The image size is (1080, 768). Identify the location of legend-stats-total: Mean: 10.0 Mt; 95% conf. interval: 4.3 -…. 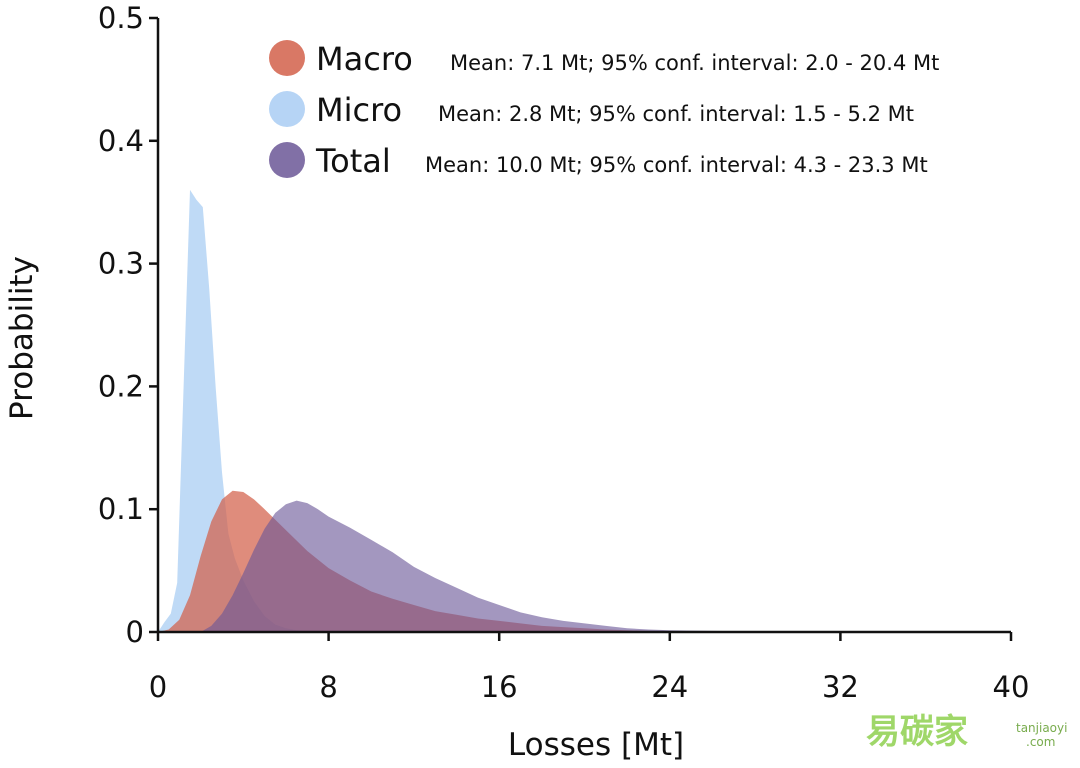
(676, 165).